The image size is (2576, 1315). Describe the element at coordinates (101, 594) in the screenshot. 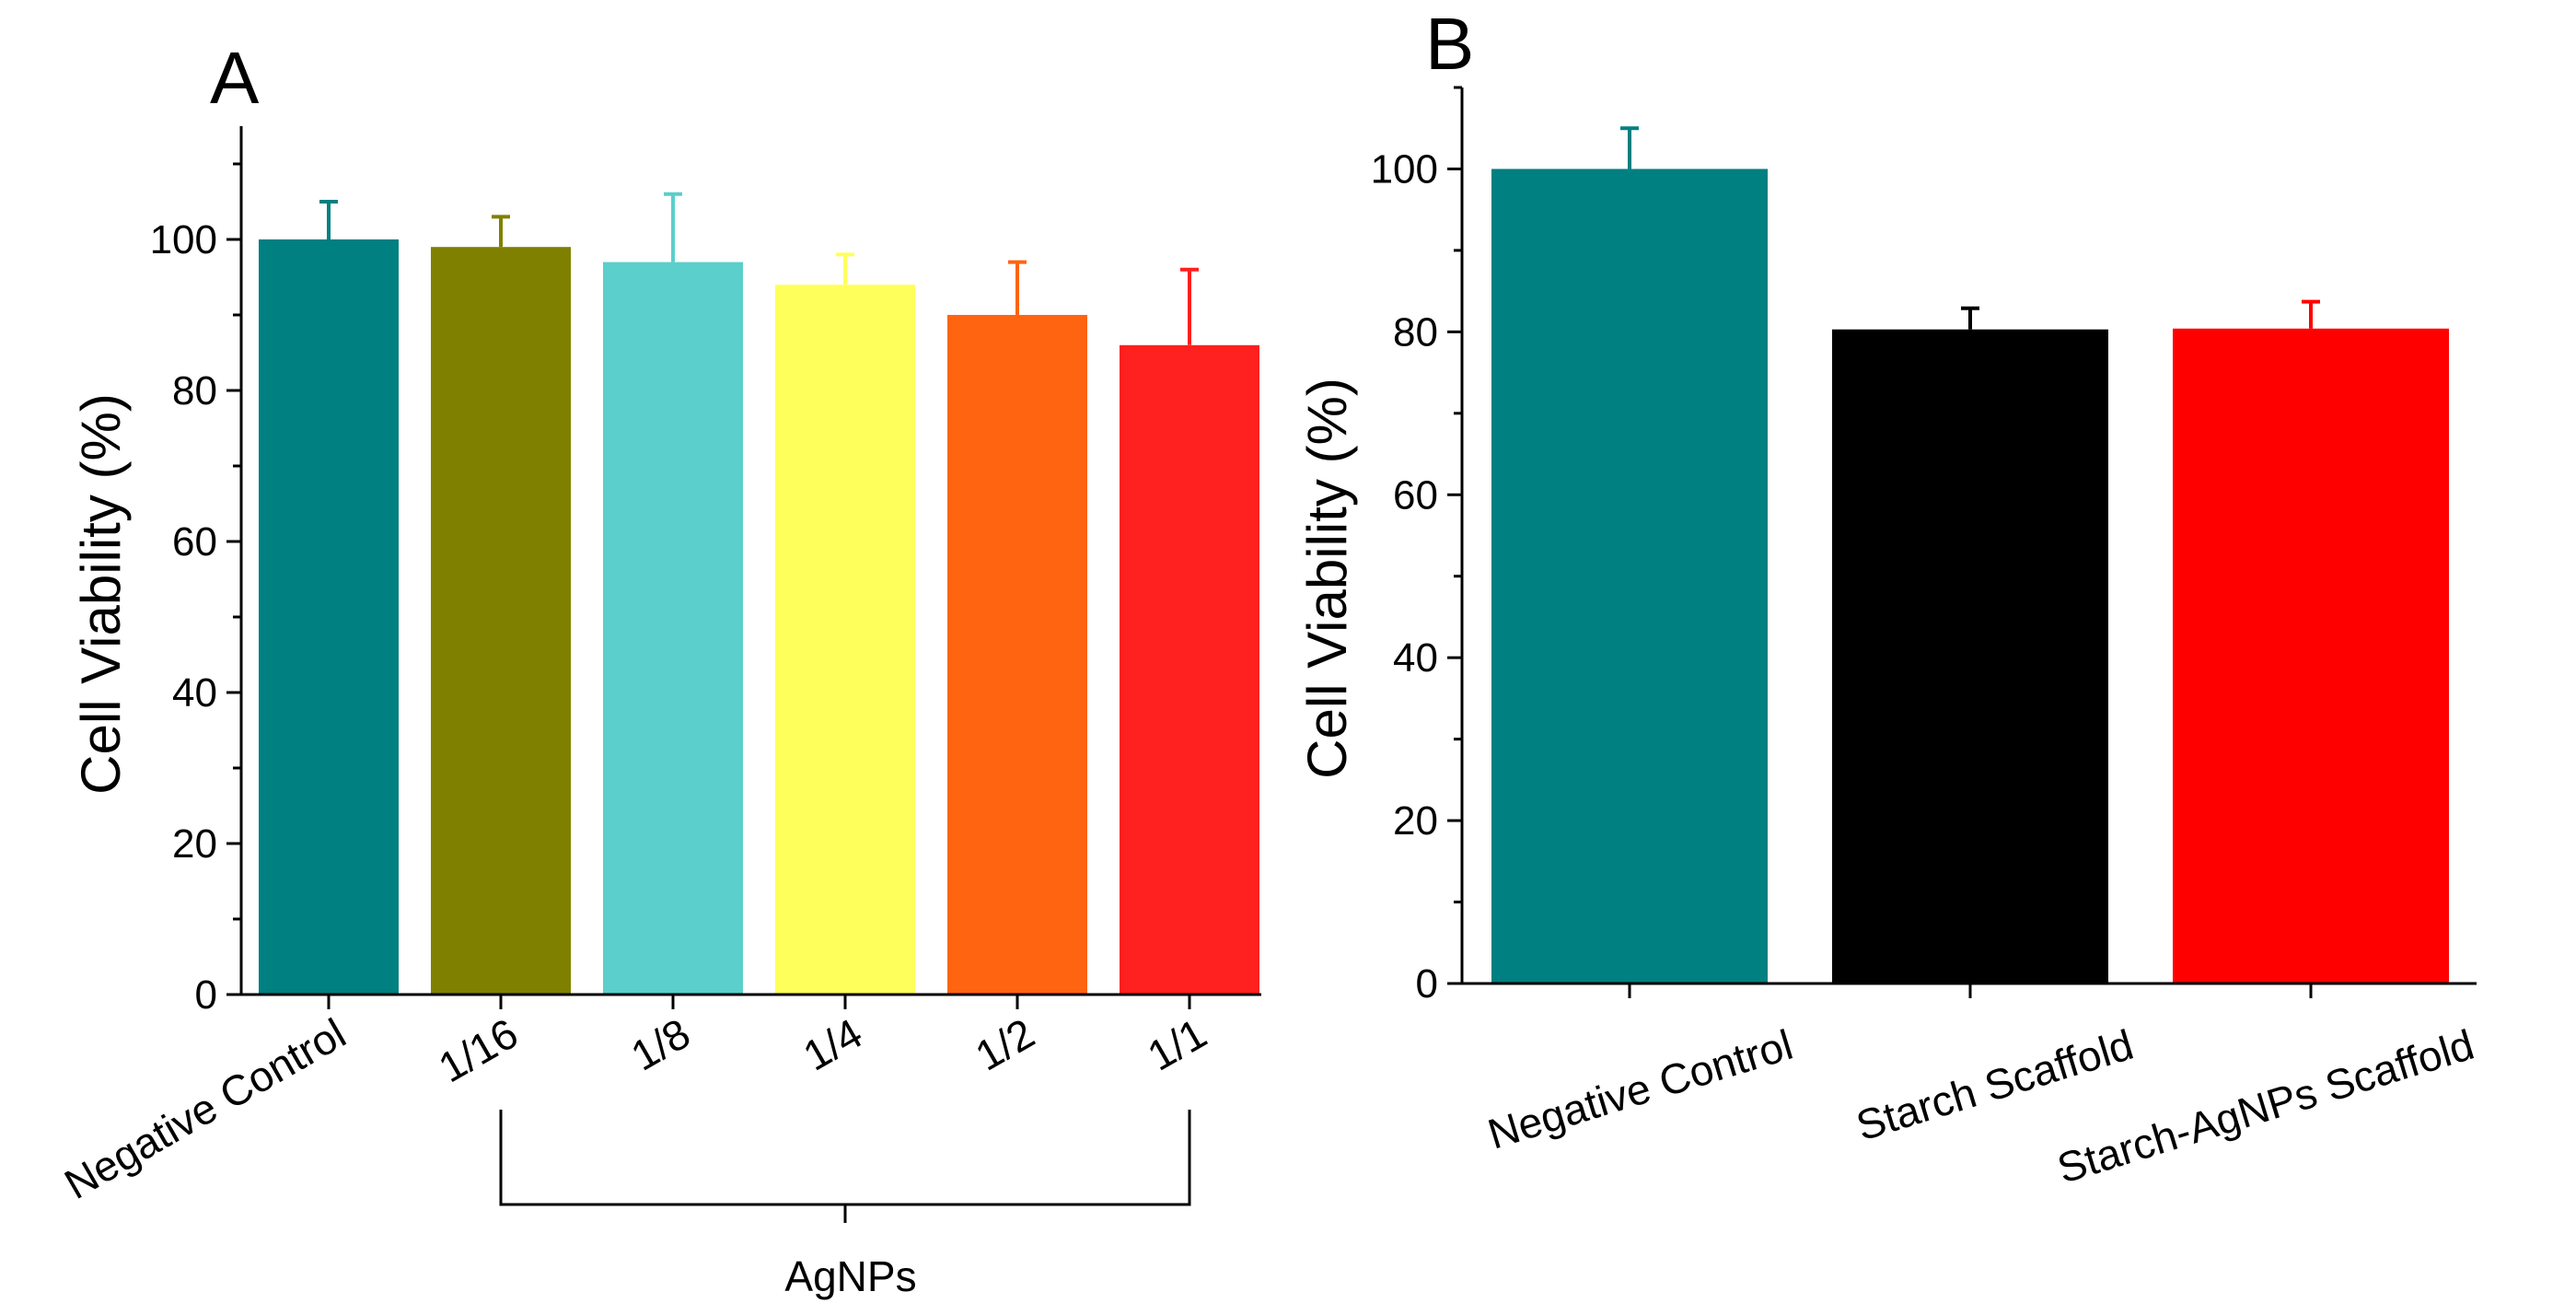

I see `panel-a-y-axis-label: Cell Viability (%)` at that location.